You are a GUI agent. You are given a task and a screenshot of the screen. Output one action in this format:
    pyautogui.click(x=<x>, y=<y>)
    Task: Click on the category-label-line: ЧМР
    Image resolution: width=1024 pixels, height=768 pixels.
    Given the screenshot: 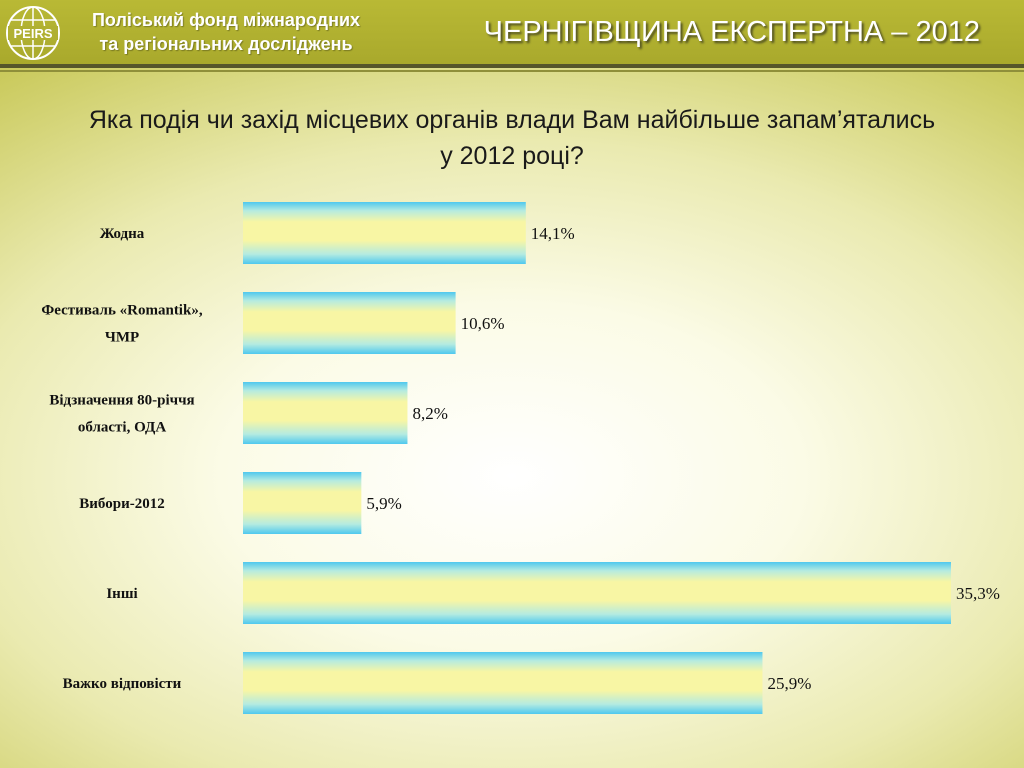 What is the action you would take?
    pyautogui.click(x=122, y=338)
    